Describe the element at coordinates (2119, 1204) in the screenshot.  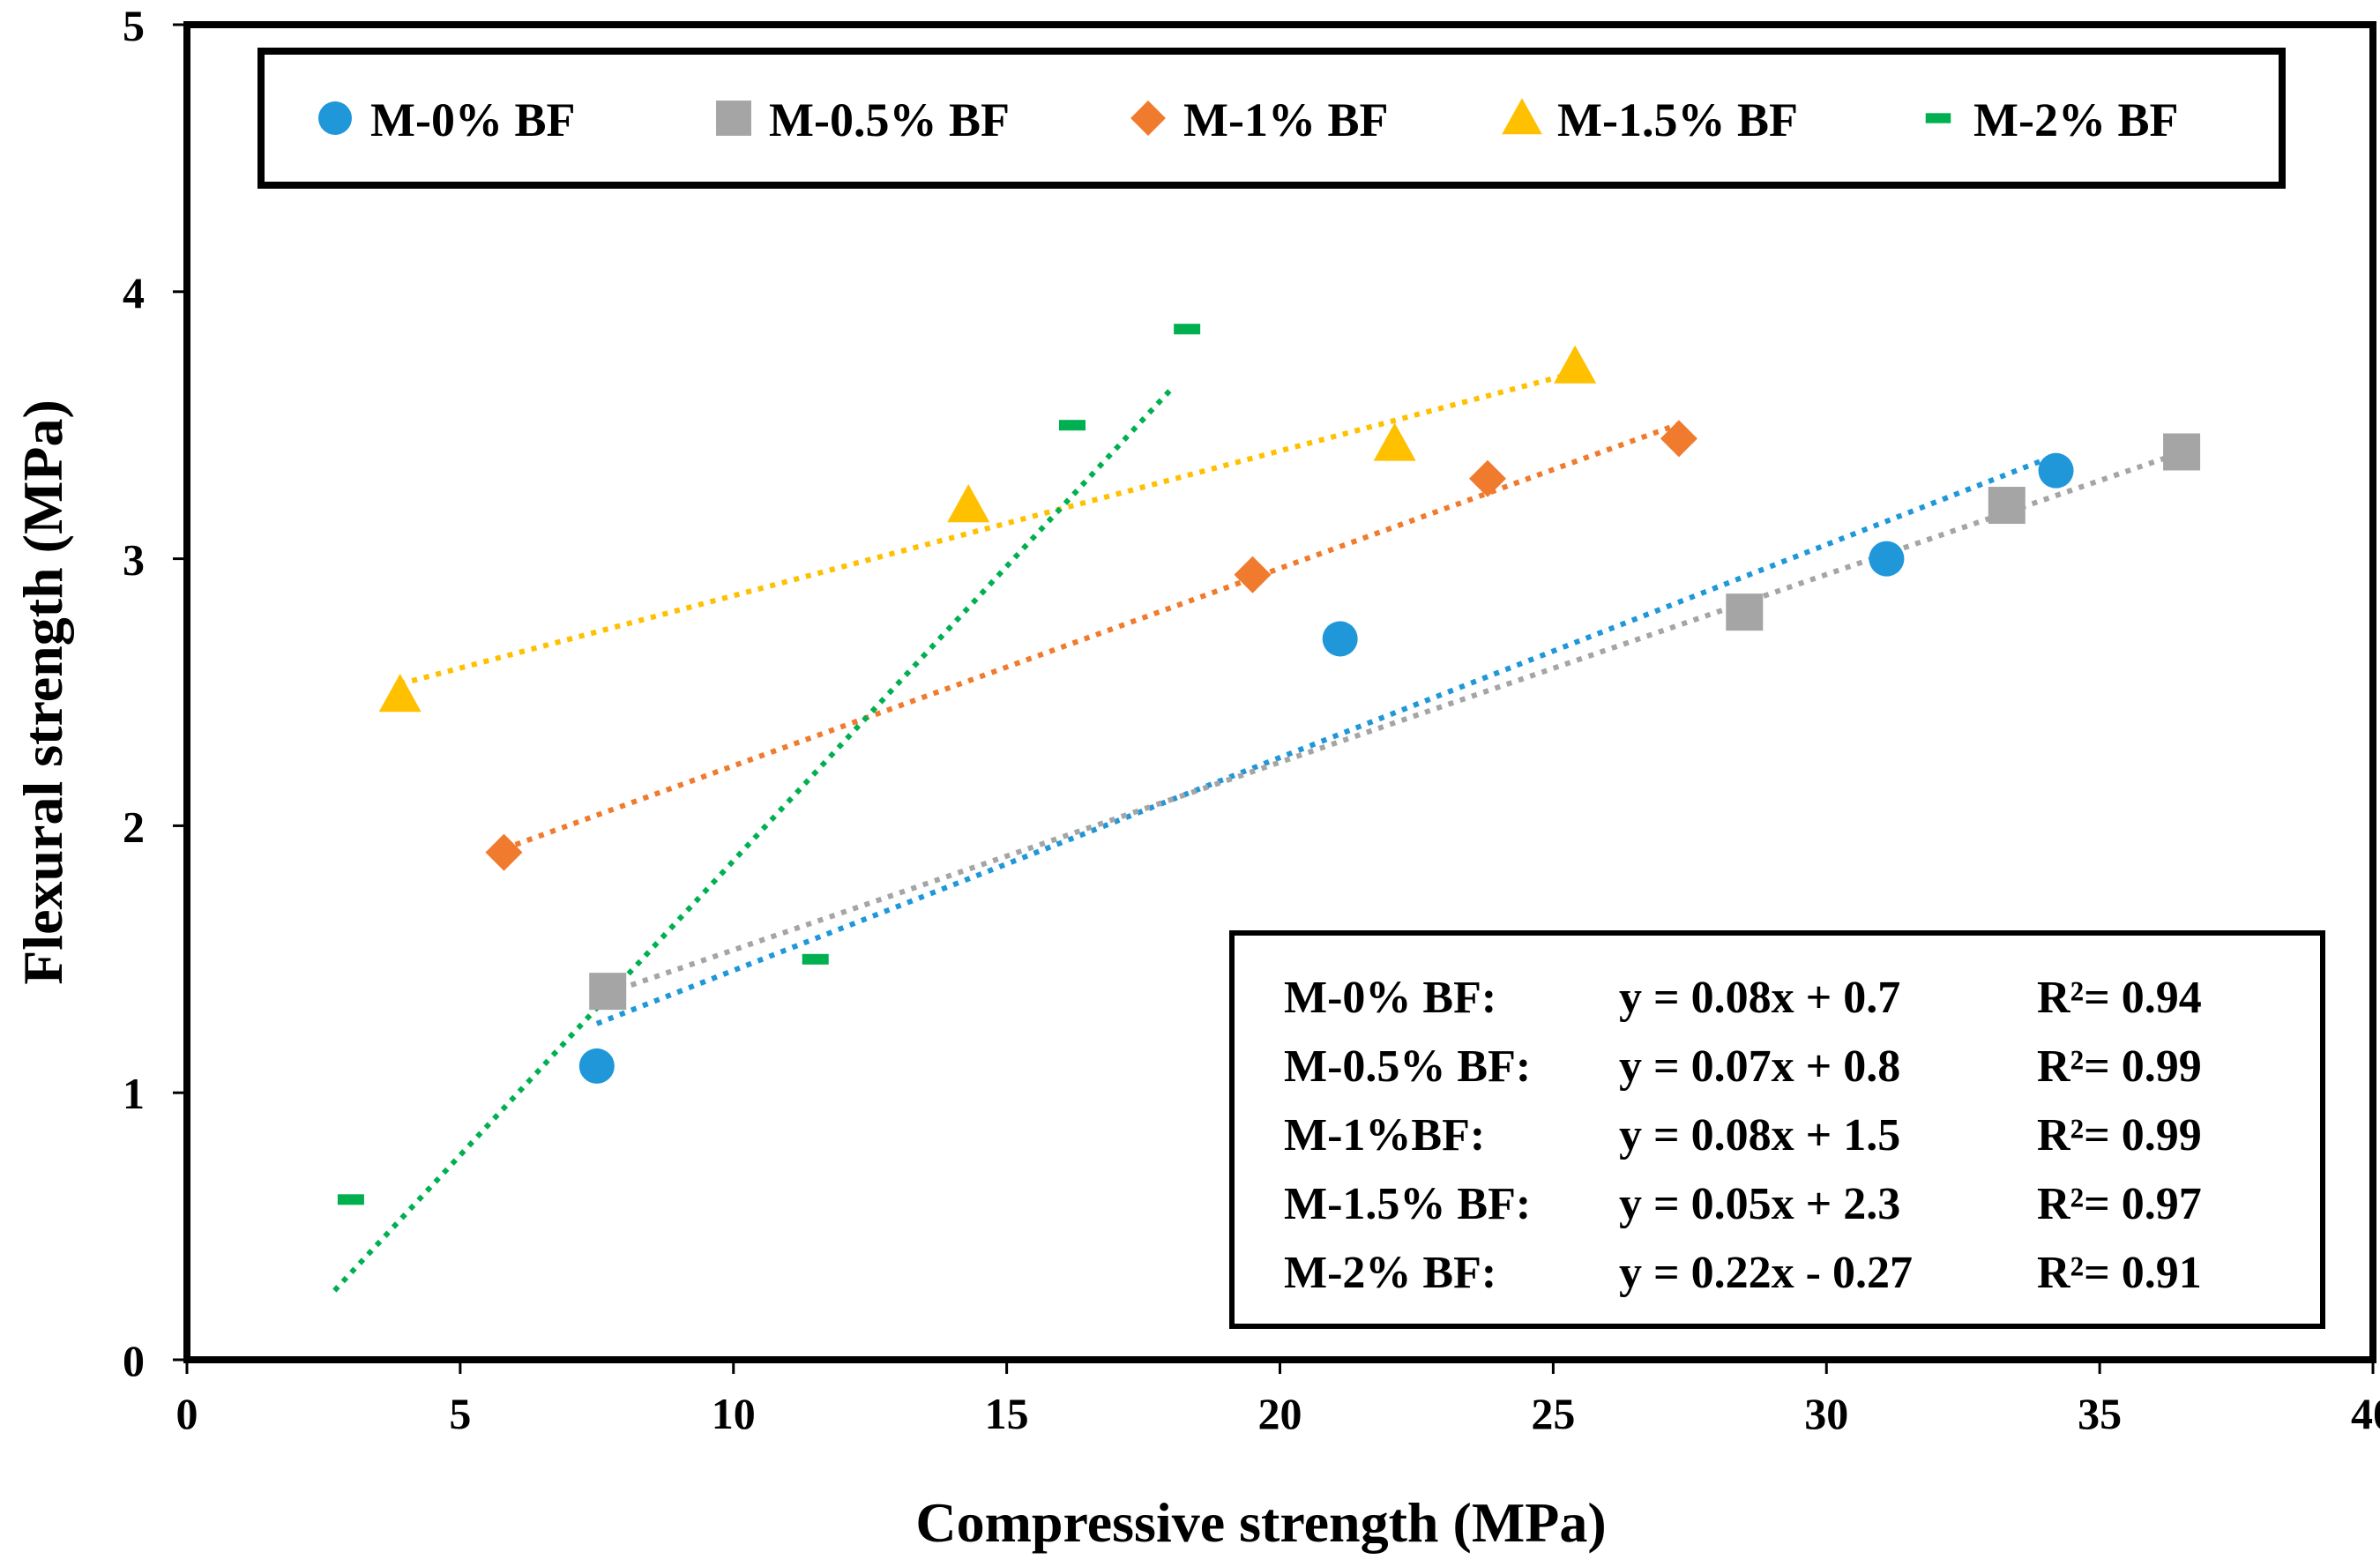
I see `equation-r-squared: R²= 0.97` at that location.